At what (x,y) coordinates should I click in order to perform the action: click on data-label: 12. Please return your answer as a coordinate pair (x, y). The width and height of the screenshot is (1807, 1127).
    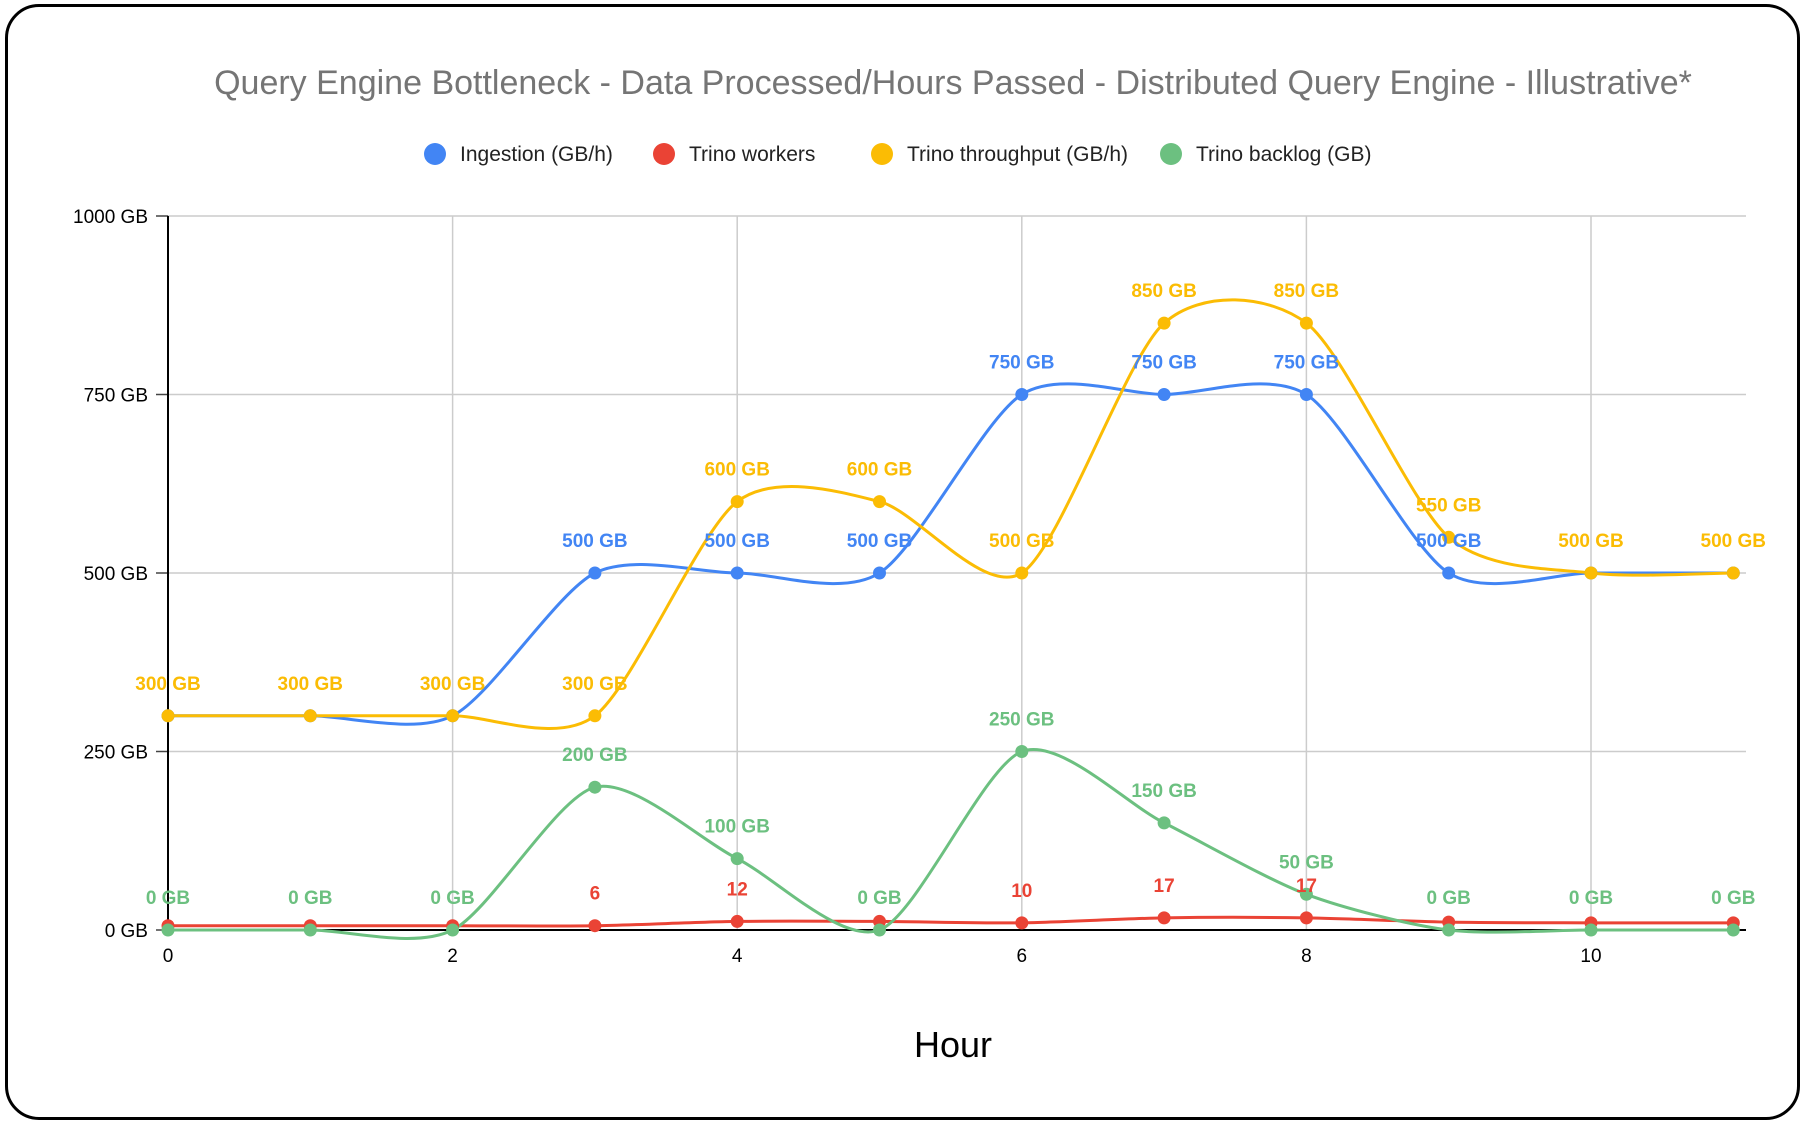
    Looking at the image, I should click on (737, 889).